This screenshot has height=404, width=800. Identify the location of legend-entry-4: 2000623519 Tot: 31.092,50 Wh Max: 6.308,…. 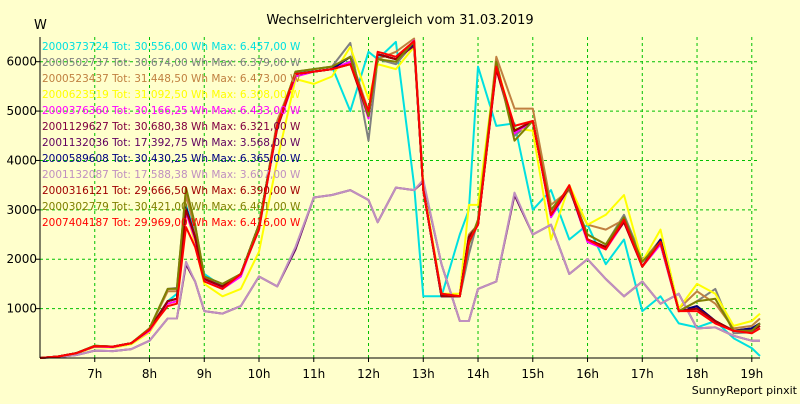
(171, 95).